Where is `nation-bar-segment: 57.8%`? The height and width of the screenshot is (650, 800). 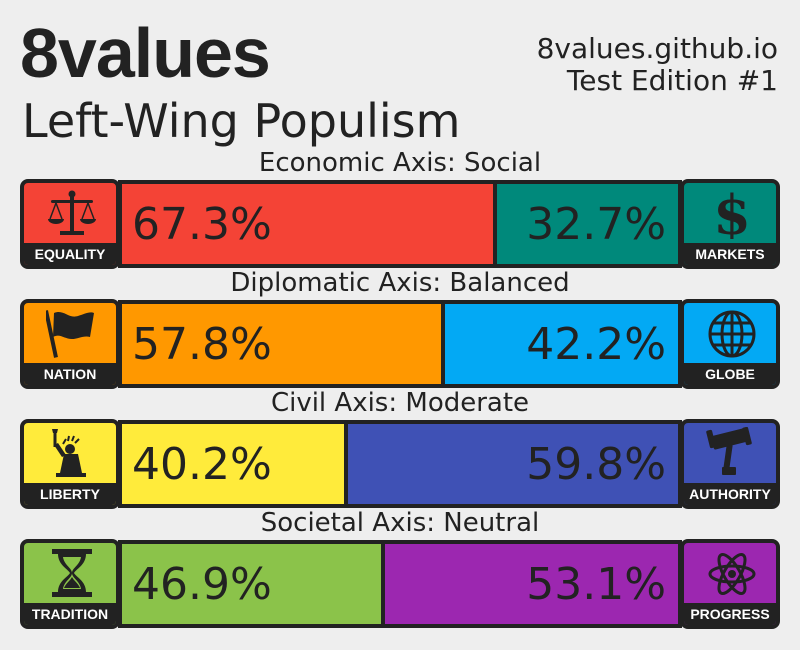 nation-bar-segment: 57.8% is located at coordinates (281, 344).